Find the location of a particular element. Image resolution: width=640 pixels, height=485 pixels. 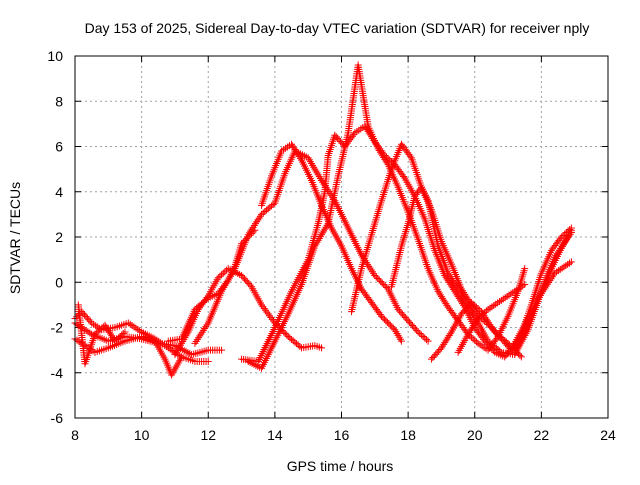

x-tick-label: 14 is located at coordinates (275, 435).